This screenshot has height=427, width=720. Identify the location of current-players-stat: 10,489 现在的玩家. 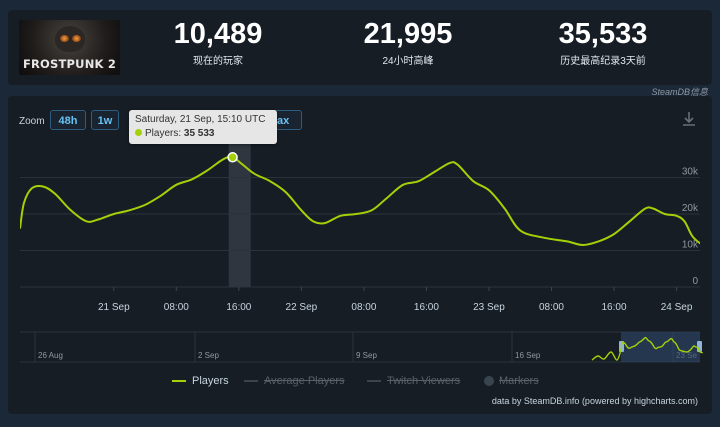
(218, 42).